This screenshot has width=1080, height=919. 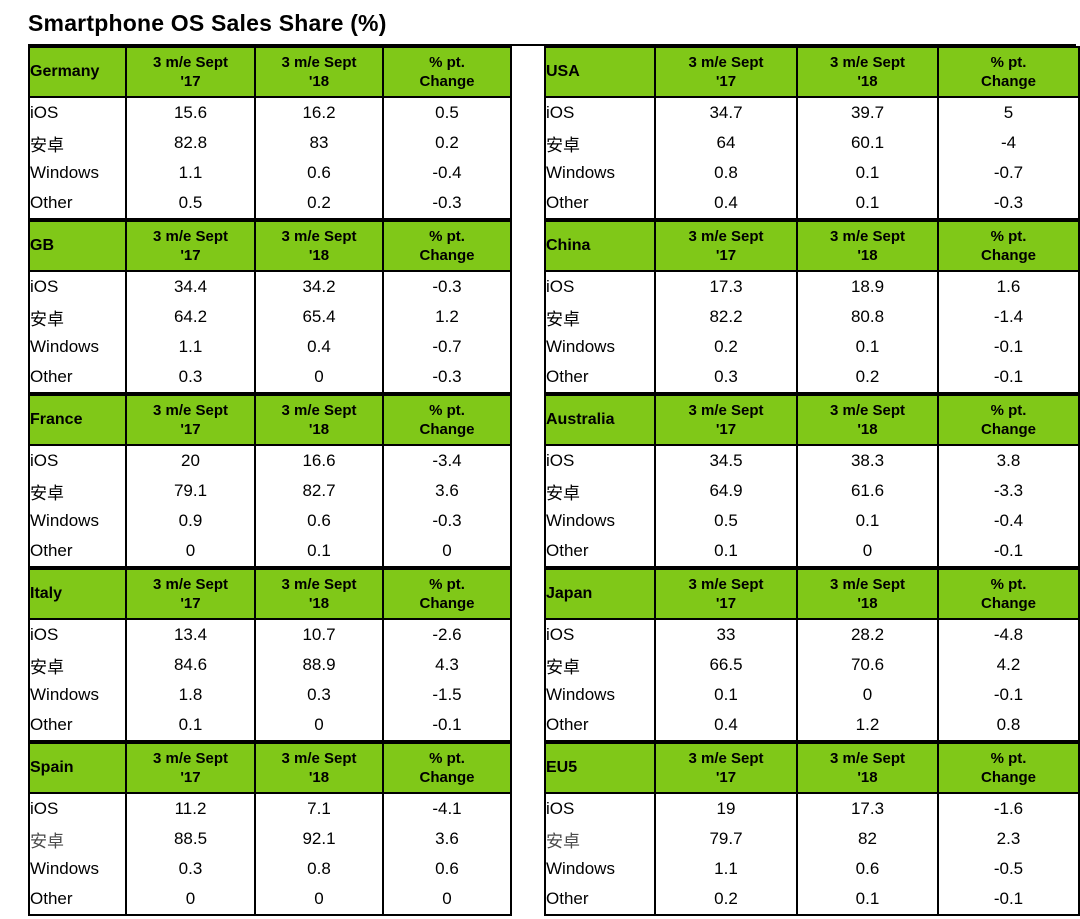 I want to click on table-row: iOS 19 17.3 -1.6, so click(x=812, y=808).